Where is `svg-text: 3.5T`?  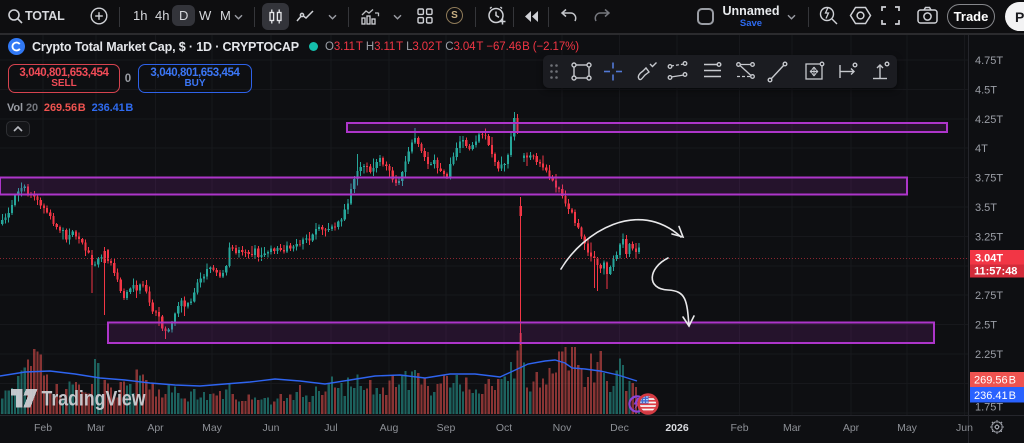 svg-text: 3.5T is located at coordinates (986, 208).